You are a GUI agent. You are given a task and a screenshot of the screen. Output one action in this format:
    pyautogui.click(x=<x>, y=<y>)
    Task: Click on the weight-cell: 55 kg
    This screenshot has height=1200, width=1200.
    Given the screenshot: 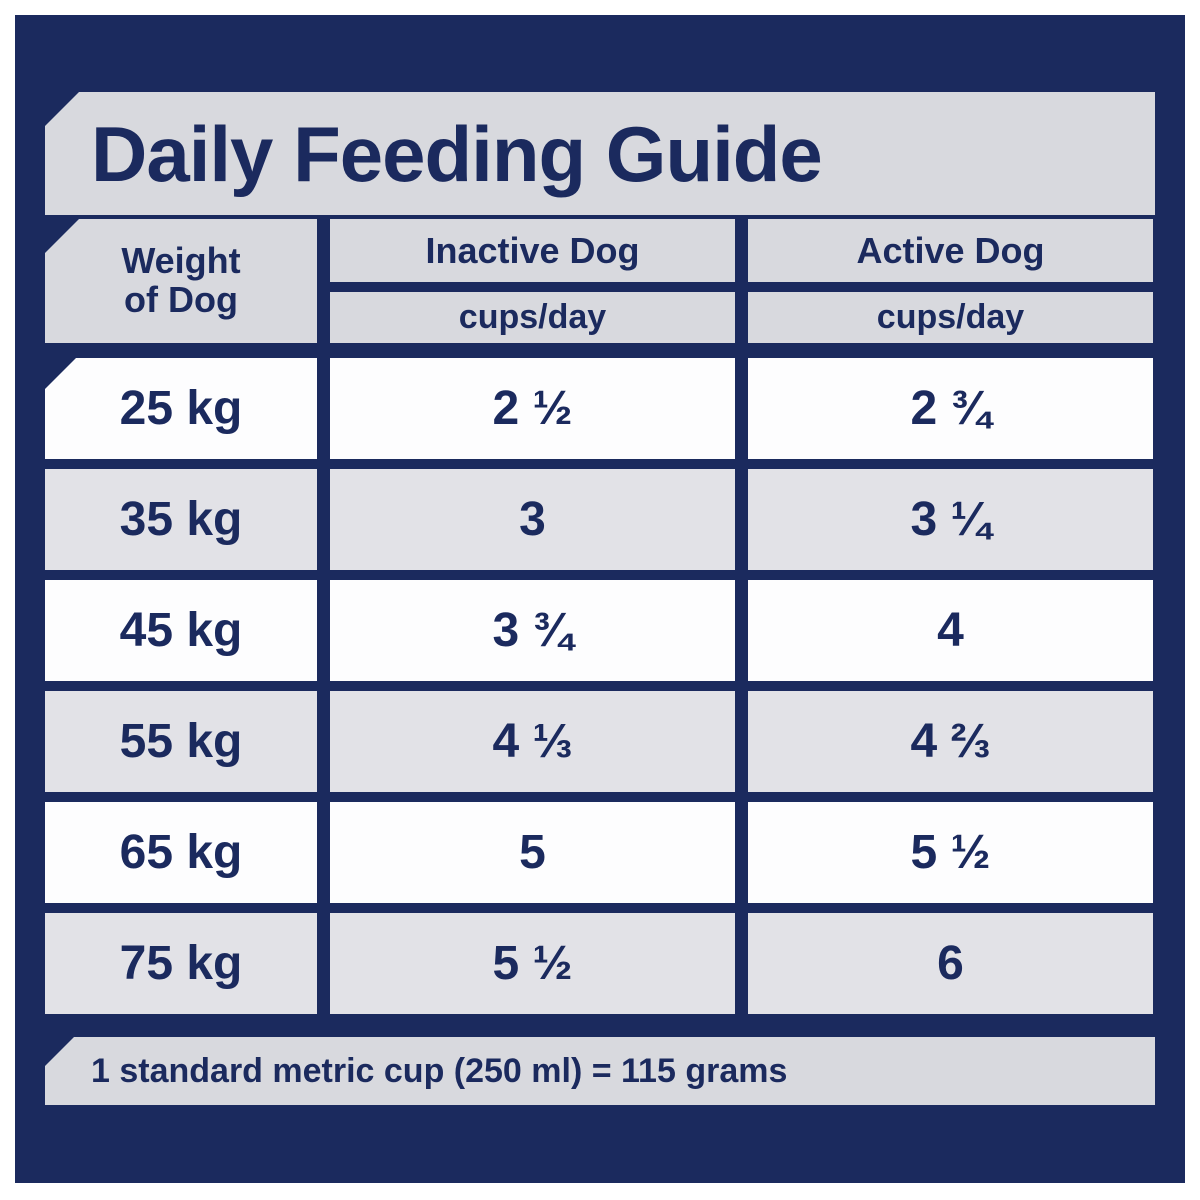 What is the action you would take?
    pyautogui.click(x=181, y=741)
    